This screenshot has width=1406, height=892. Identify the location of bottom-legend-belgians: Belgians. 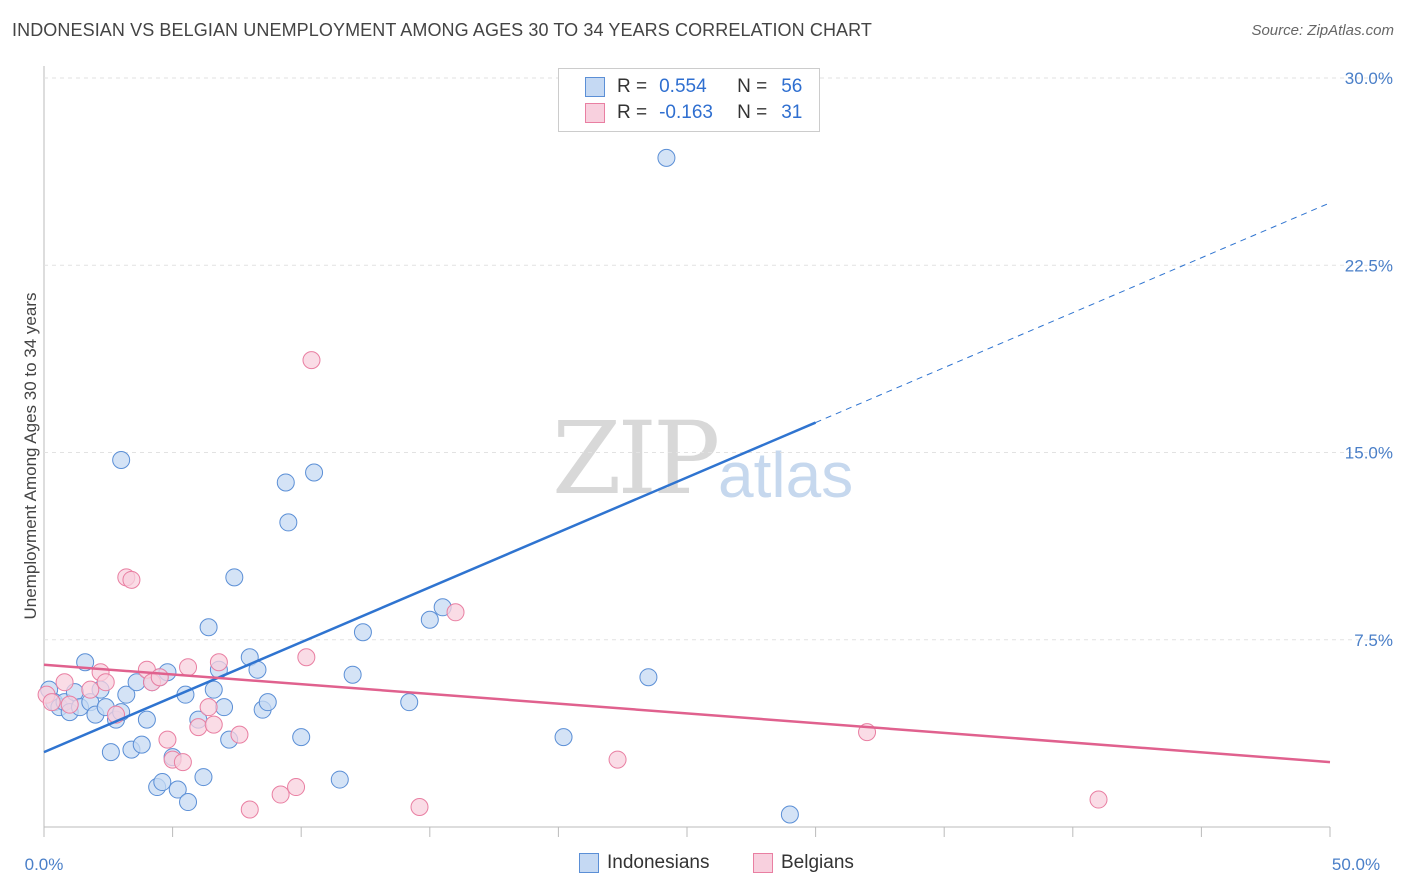
(803, 863).